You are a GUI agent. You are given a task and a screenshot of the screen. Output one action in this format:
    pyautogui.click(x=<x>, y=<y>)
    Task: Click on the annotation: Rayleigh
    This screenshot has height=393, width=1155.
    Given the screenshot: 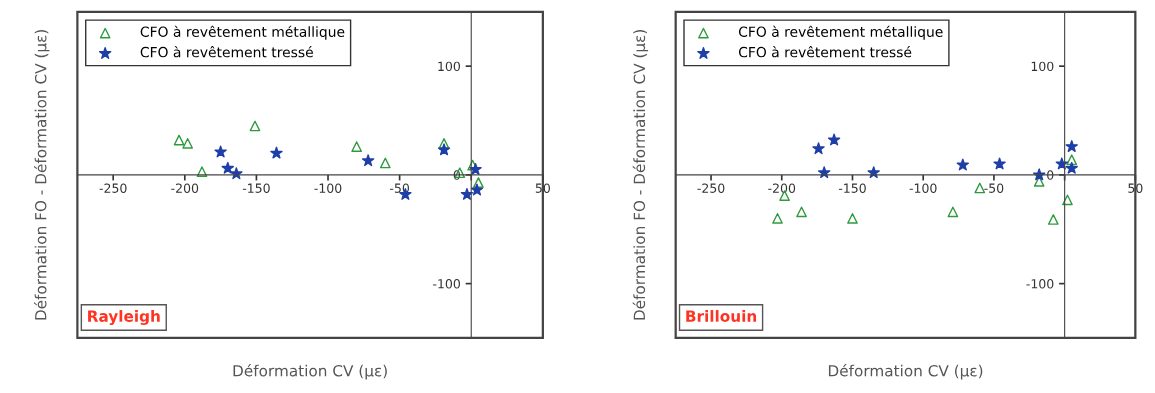 What is the action you would take?
    pyautogui.click(x=124, y=317)
    